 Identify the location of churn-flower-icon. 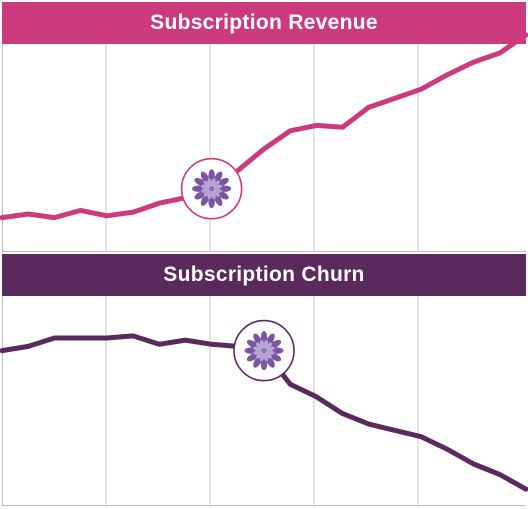
(264, 350).